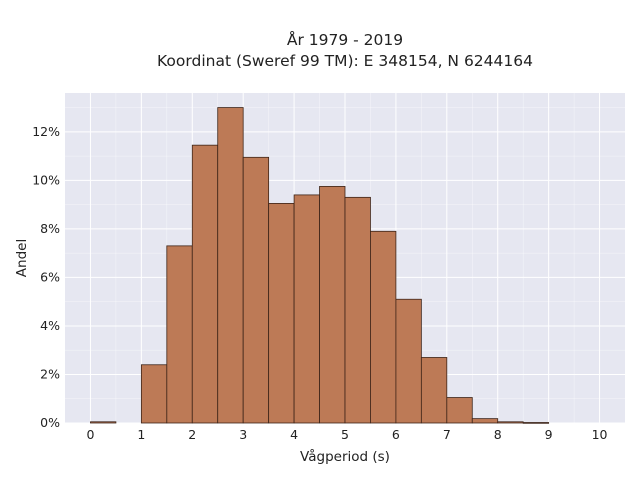  What do you see at coordinates (600, 434) in the screenshot?
I see `x-tick-label: 10` at bounding box center [600, 434].